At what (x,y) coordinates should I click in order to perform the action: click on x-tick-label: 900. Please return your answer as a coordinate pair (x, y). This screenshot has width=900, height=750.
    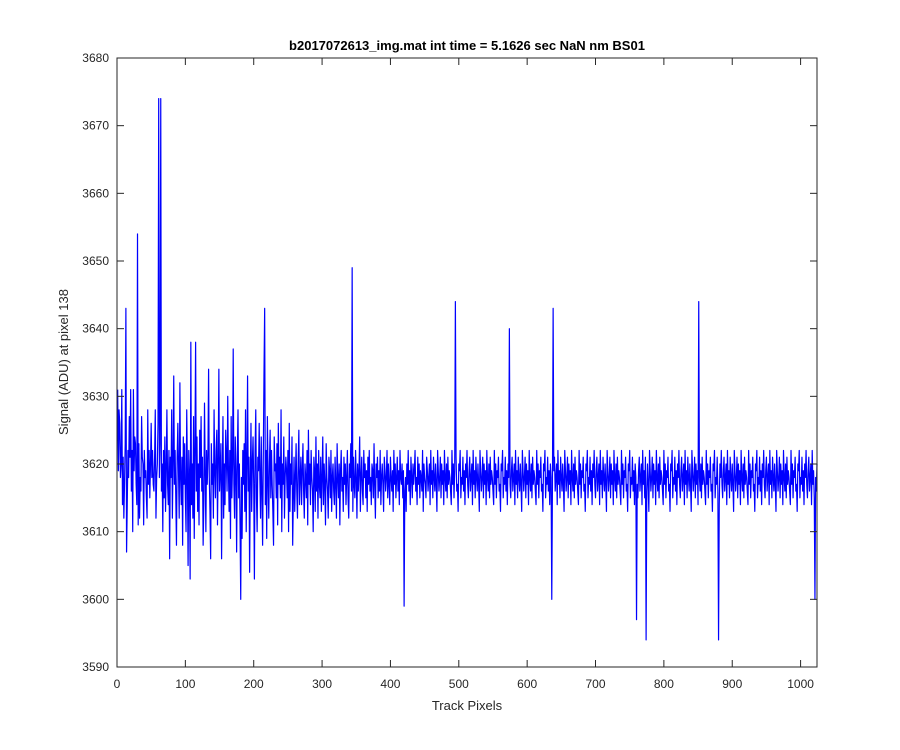
    Looking at the image, I should click on (732, 684).